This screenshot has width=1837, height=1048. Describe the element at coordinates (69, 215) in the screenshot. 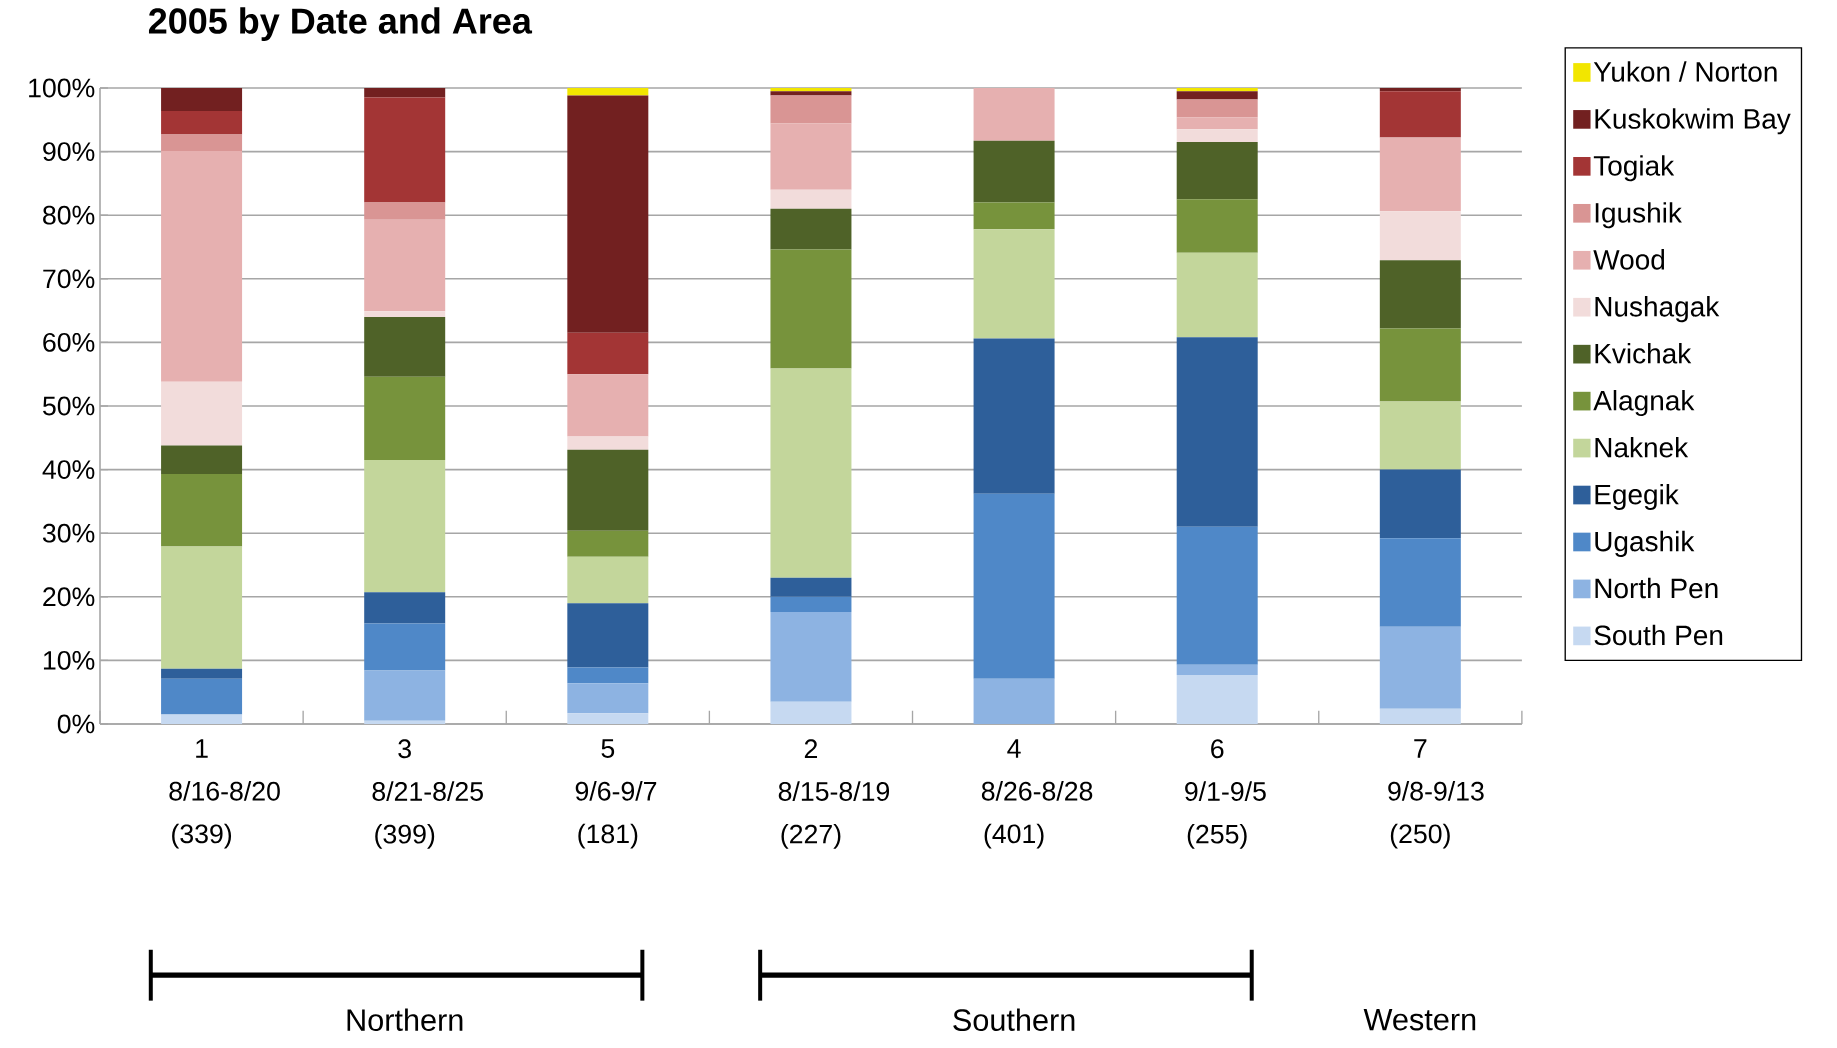

I see `y-tick-label: 80%` at that location.